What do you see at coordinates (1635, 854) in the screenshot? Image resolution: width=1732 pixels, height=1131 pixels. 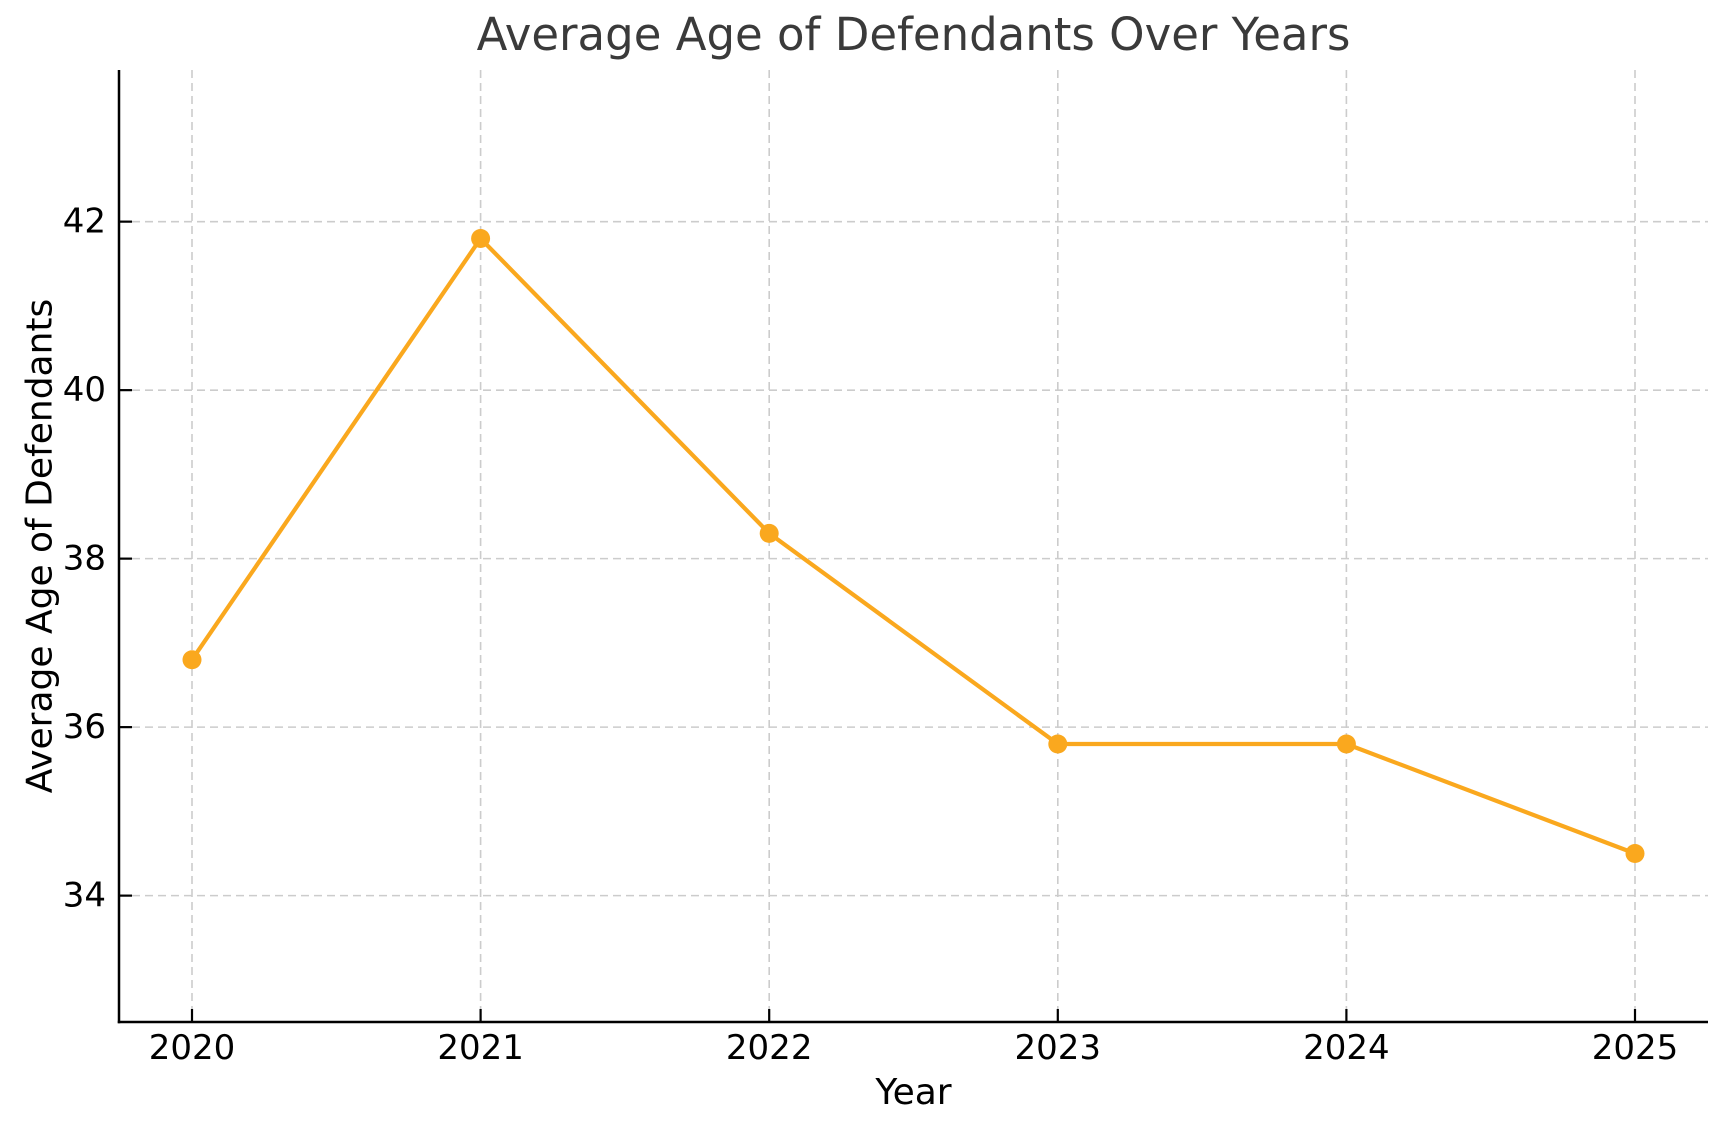 I see `data-point-2025` at bounding box center [1635, 854].